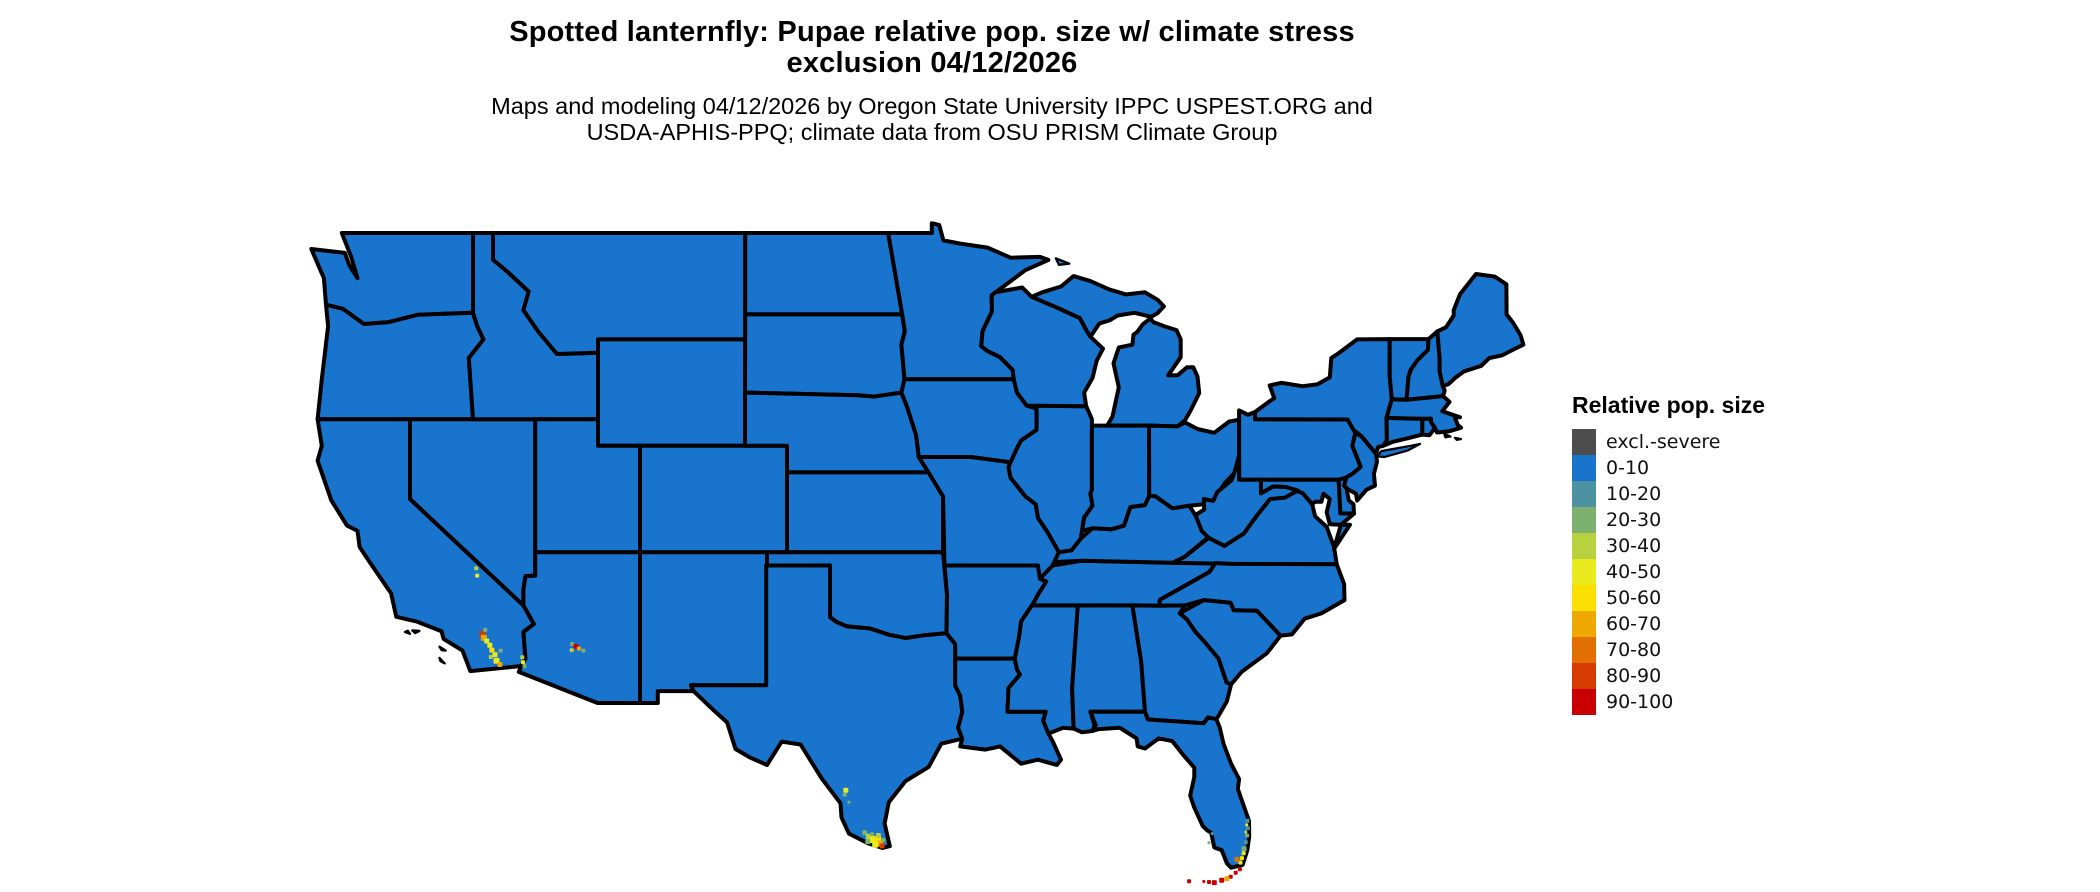 This screenshot has height=892, width=2100. Describe the element at coordinates (1634, 520) in the screenshot. I see `legend-label: 20-30` at that location.